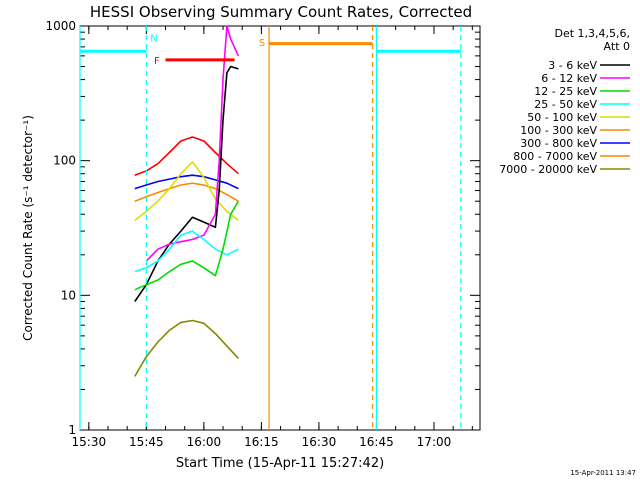  Describe the element at coordinates (153, 39) in the screenshot. I see `annotation-label: N` at that location.